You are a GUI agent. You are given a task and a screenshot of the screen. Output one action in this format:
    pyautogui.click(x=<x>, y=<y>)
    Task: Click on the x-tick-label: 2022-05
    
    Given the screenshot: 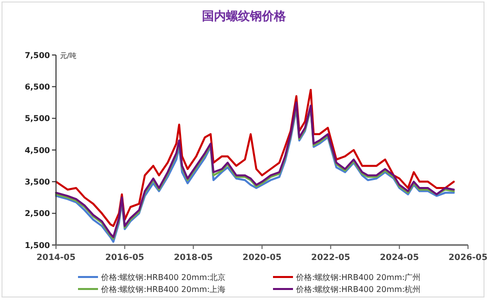 What is the action you would take?
    pyautogui.click(x=330, y=258)
    